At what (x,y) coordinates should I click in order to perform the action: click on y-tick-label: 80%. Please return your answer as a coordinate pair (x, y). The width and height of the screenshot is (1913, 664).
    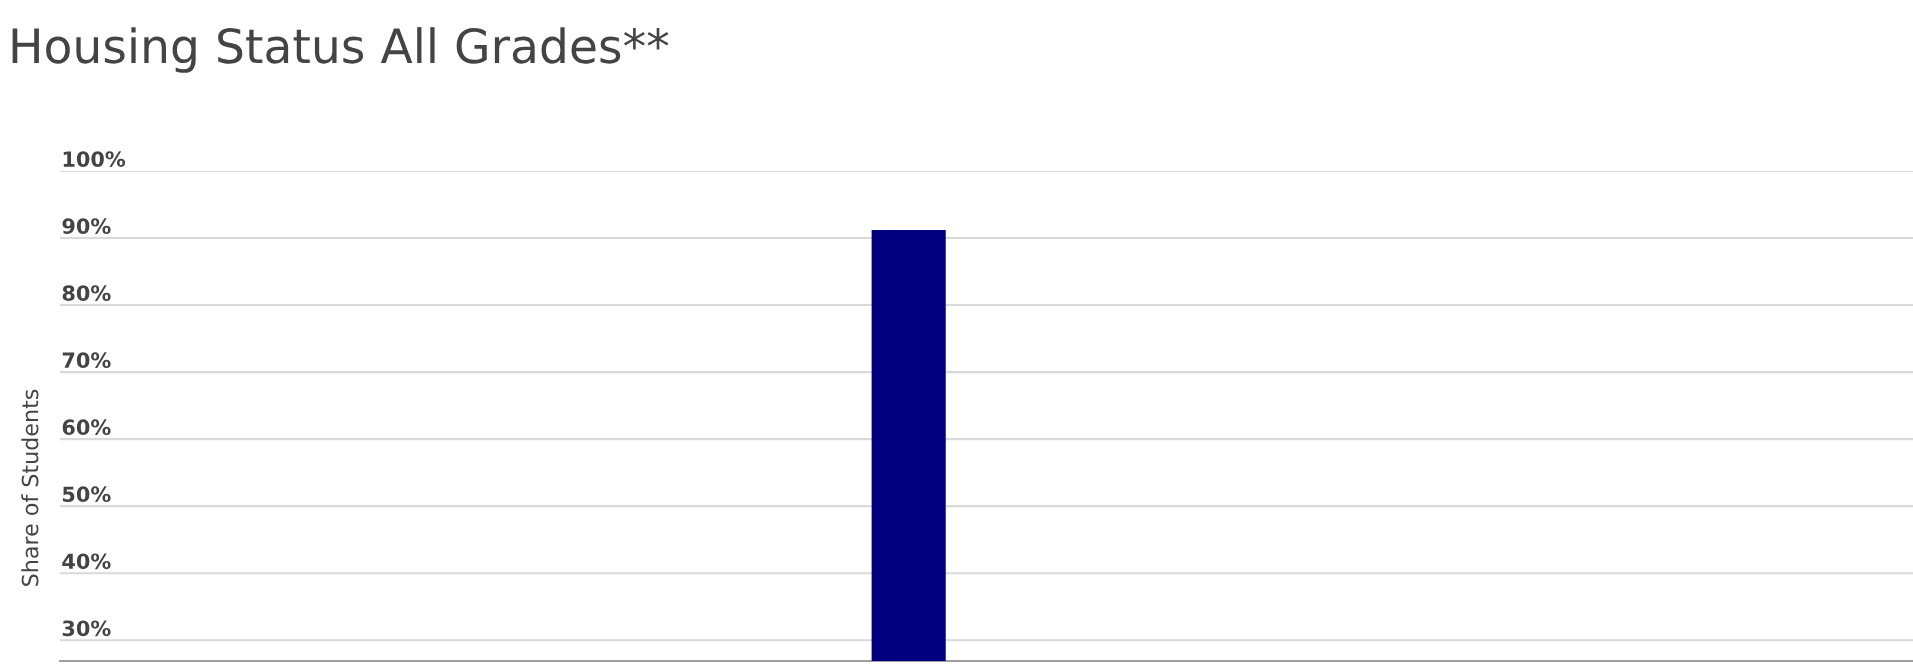
    Looking at the image, I should click on (86, 293).